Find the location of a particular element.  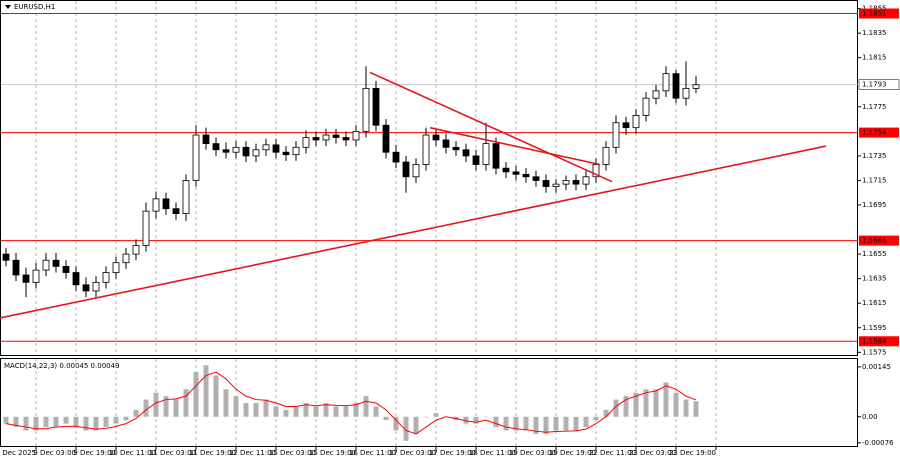

y-tick-label: 1.1835 is located at coordinates (874, 33).